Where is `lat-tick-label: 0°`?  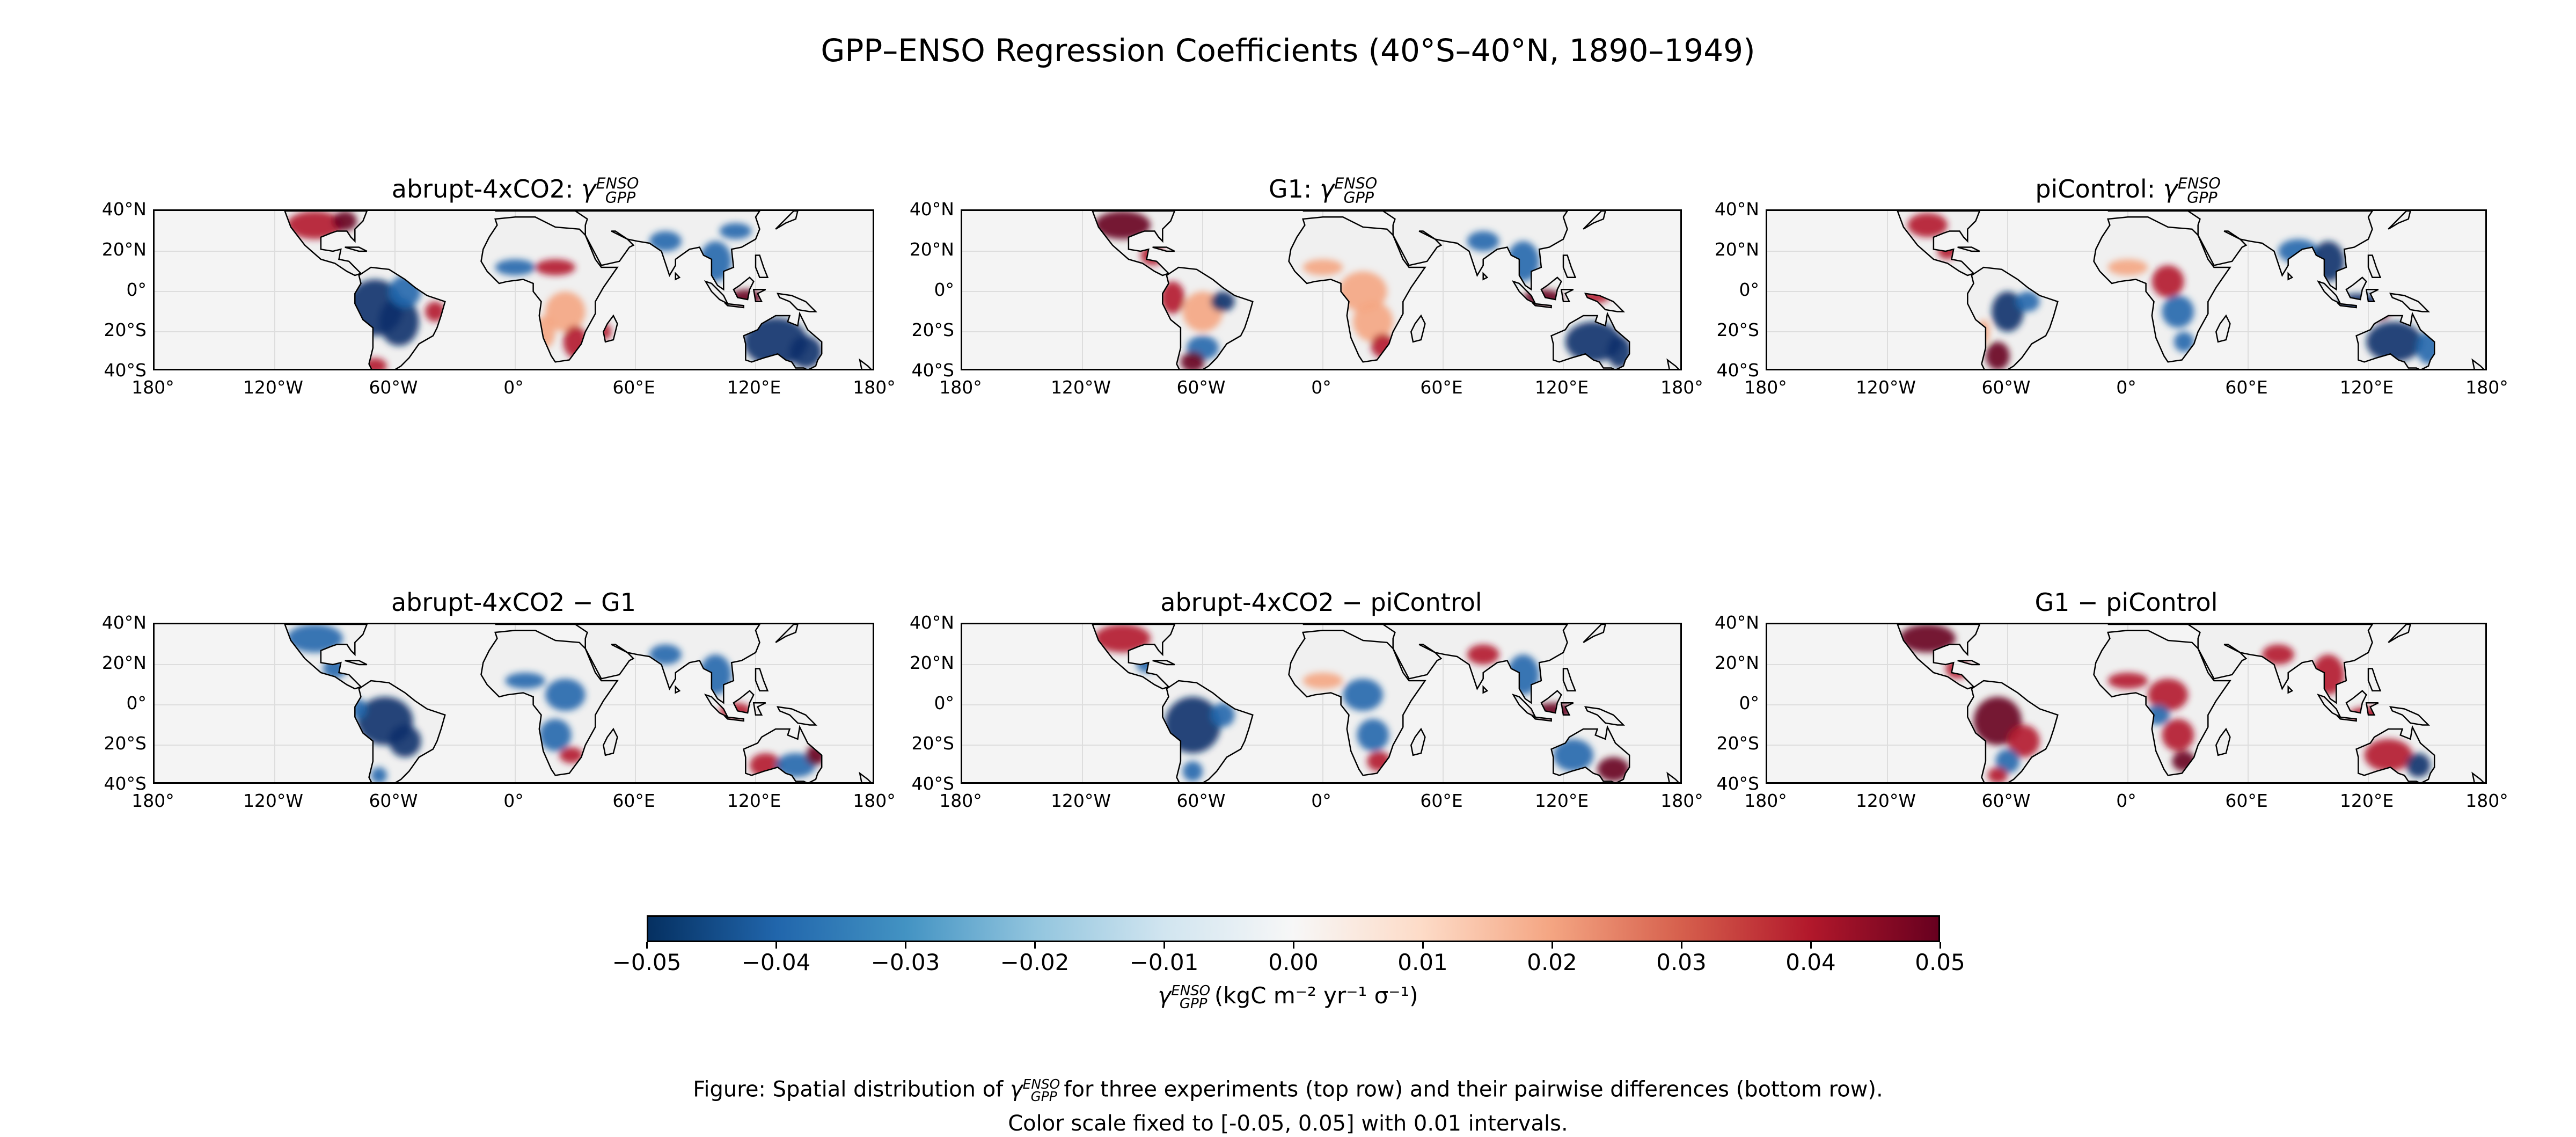
lat-tick-label: 0° is located at coordinates (944, 289).